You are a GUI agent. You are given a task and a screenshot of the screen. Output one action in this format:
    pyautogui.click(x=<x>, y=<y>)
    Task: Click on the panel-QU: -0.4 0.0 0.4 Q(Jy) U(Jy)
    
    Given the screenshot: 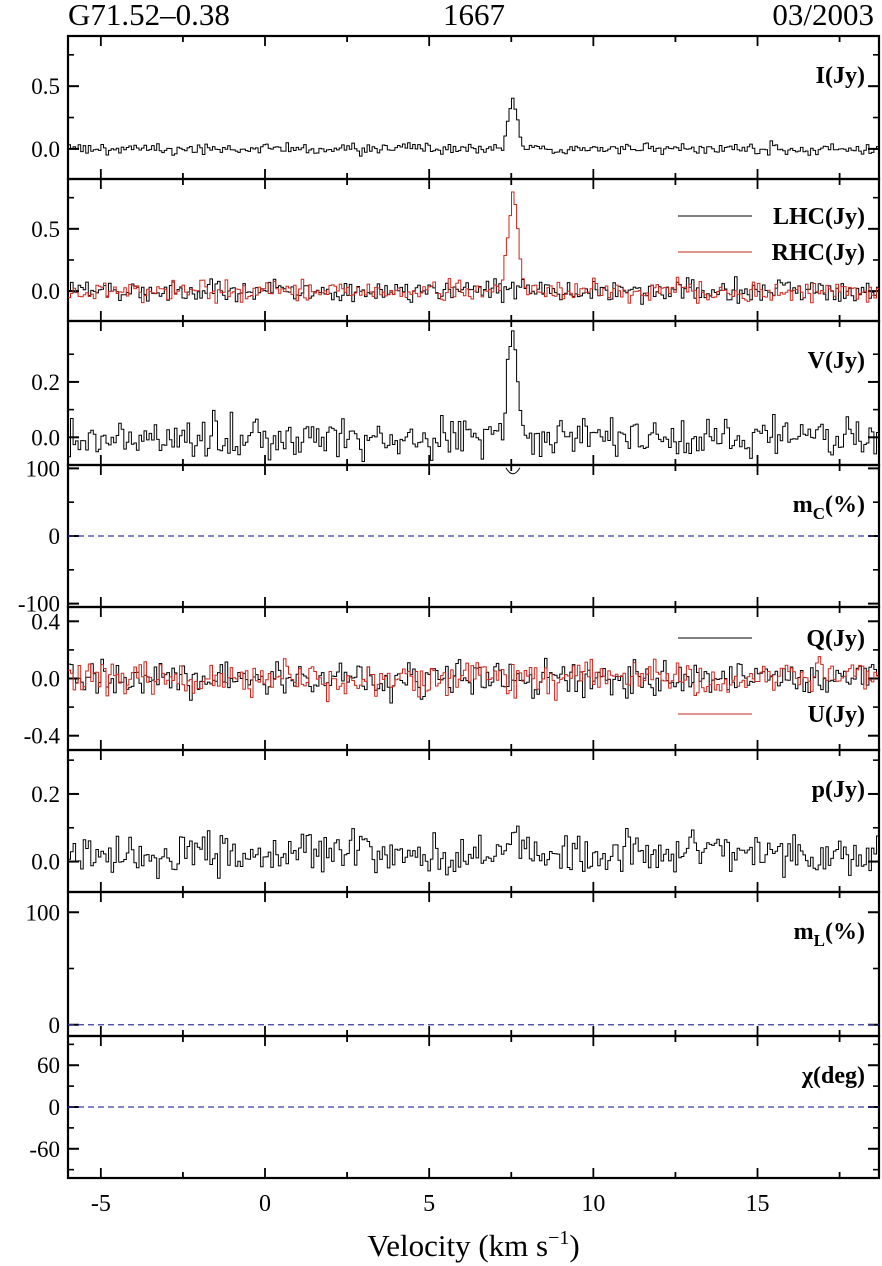 What is the action you would take?
    pyautogui.click(x=452, y=678)
    